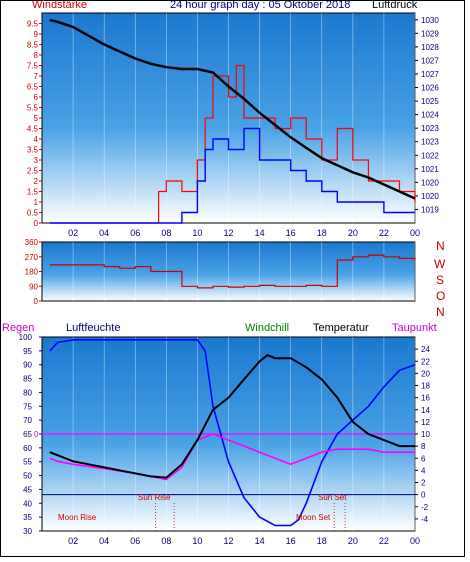  What do you see at coordinates (430, 88) in the screenshot?
I see `pressure-y-tick-label: 1026` at bounding box center [430, 88].